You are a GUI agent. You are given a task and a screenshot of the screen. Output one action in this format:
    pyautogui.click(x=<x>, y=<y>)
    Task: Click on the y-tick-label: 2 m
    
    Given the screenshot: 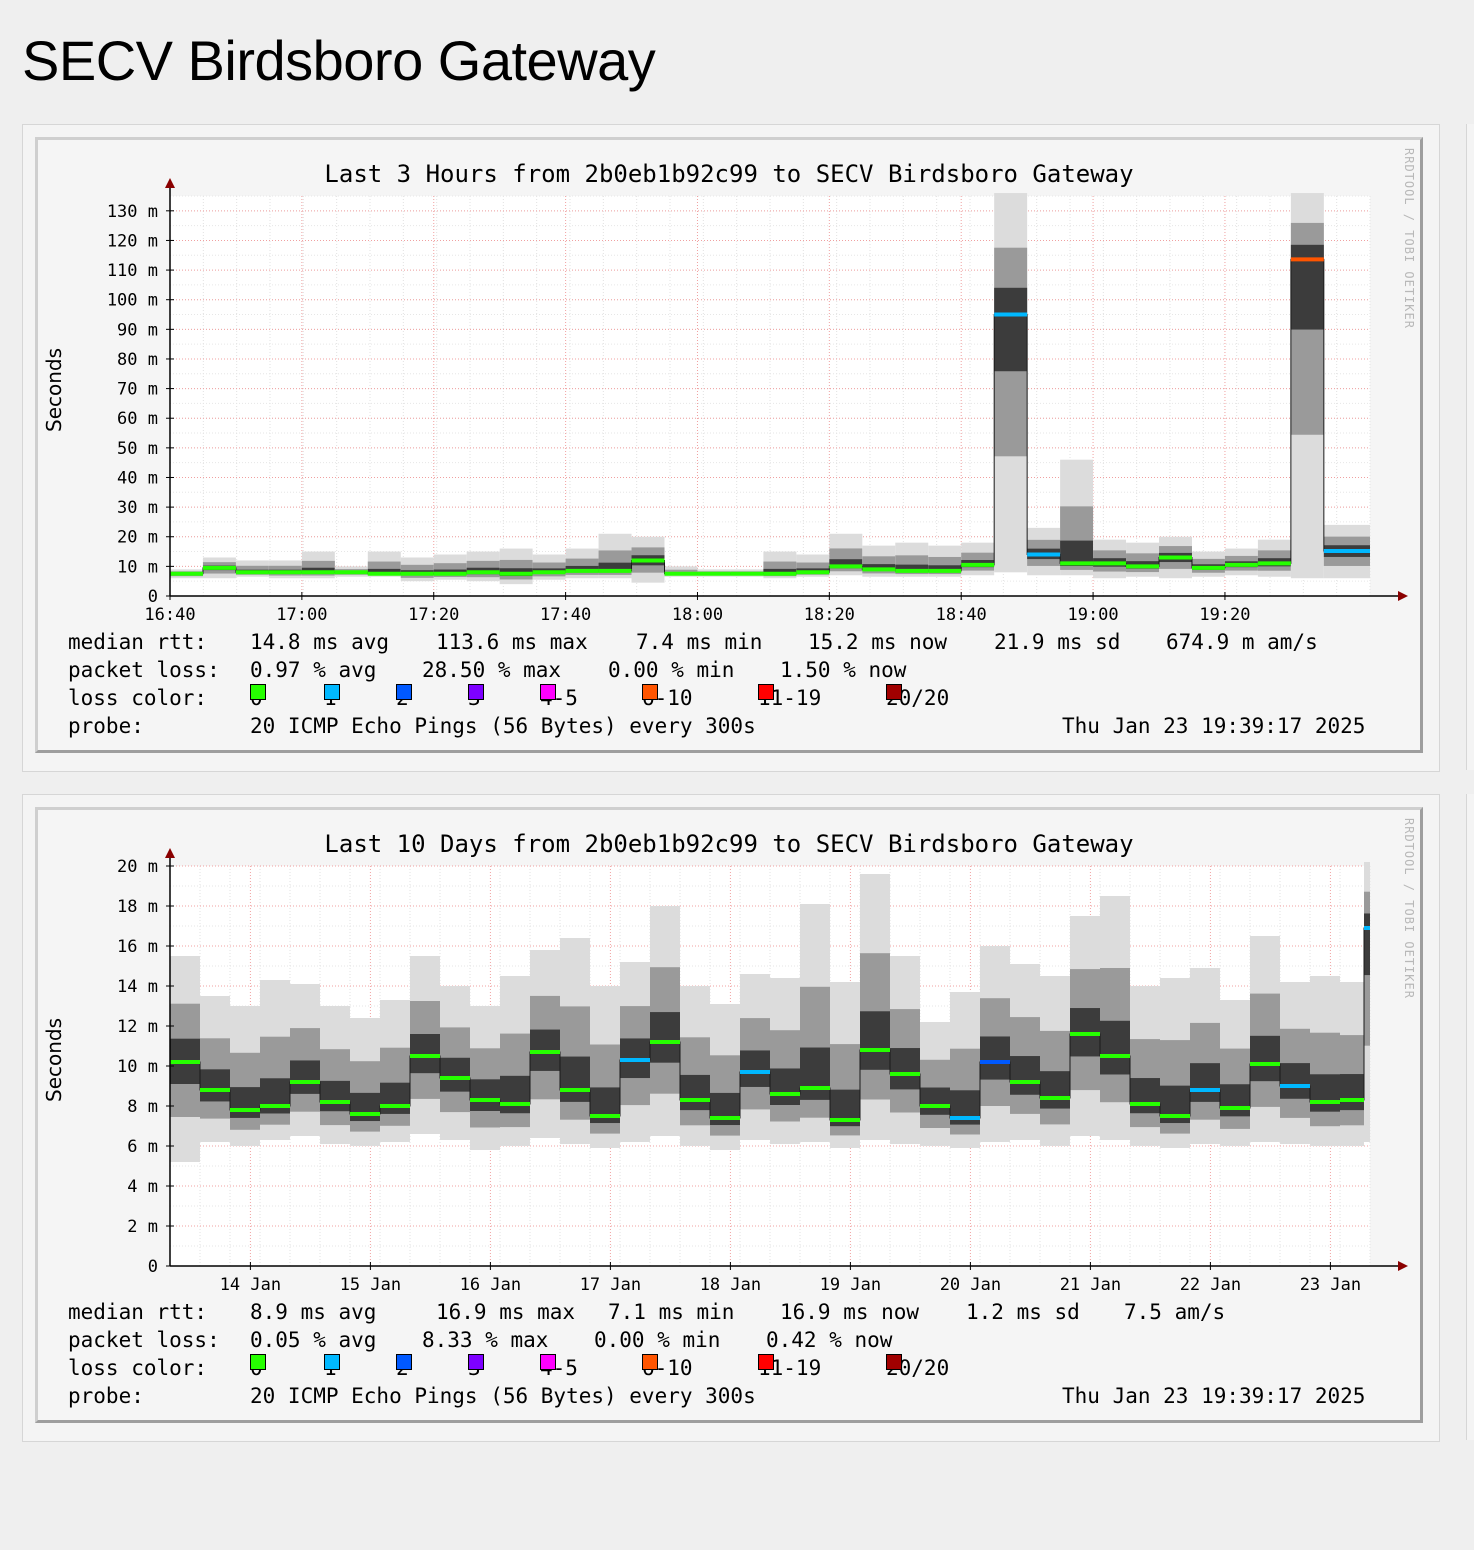 What is the action you would take?
    pyautogui.click(x=142, y=1227)
    